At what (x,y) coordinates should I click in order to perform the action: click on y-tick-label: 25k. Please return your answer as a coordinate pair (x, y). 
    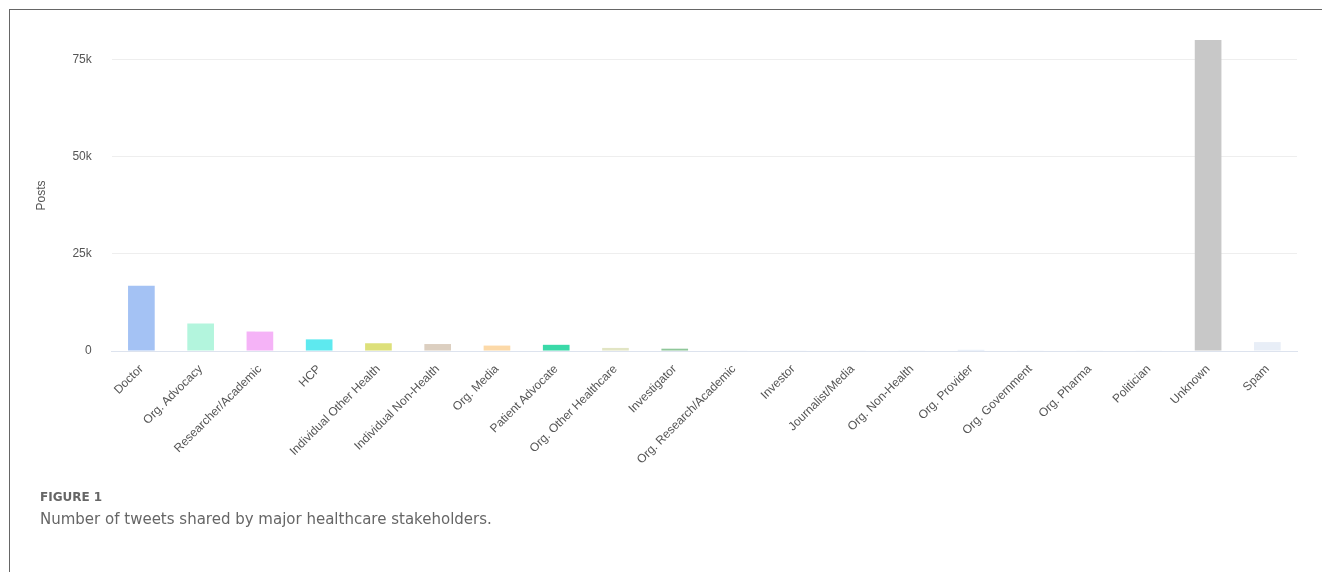
    Looking at the image, I should click on (82, 253).